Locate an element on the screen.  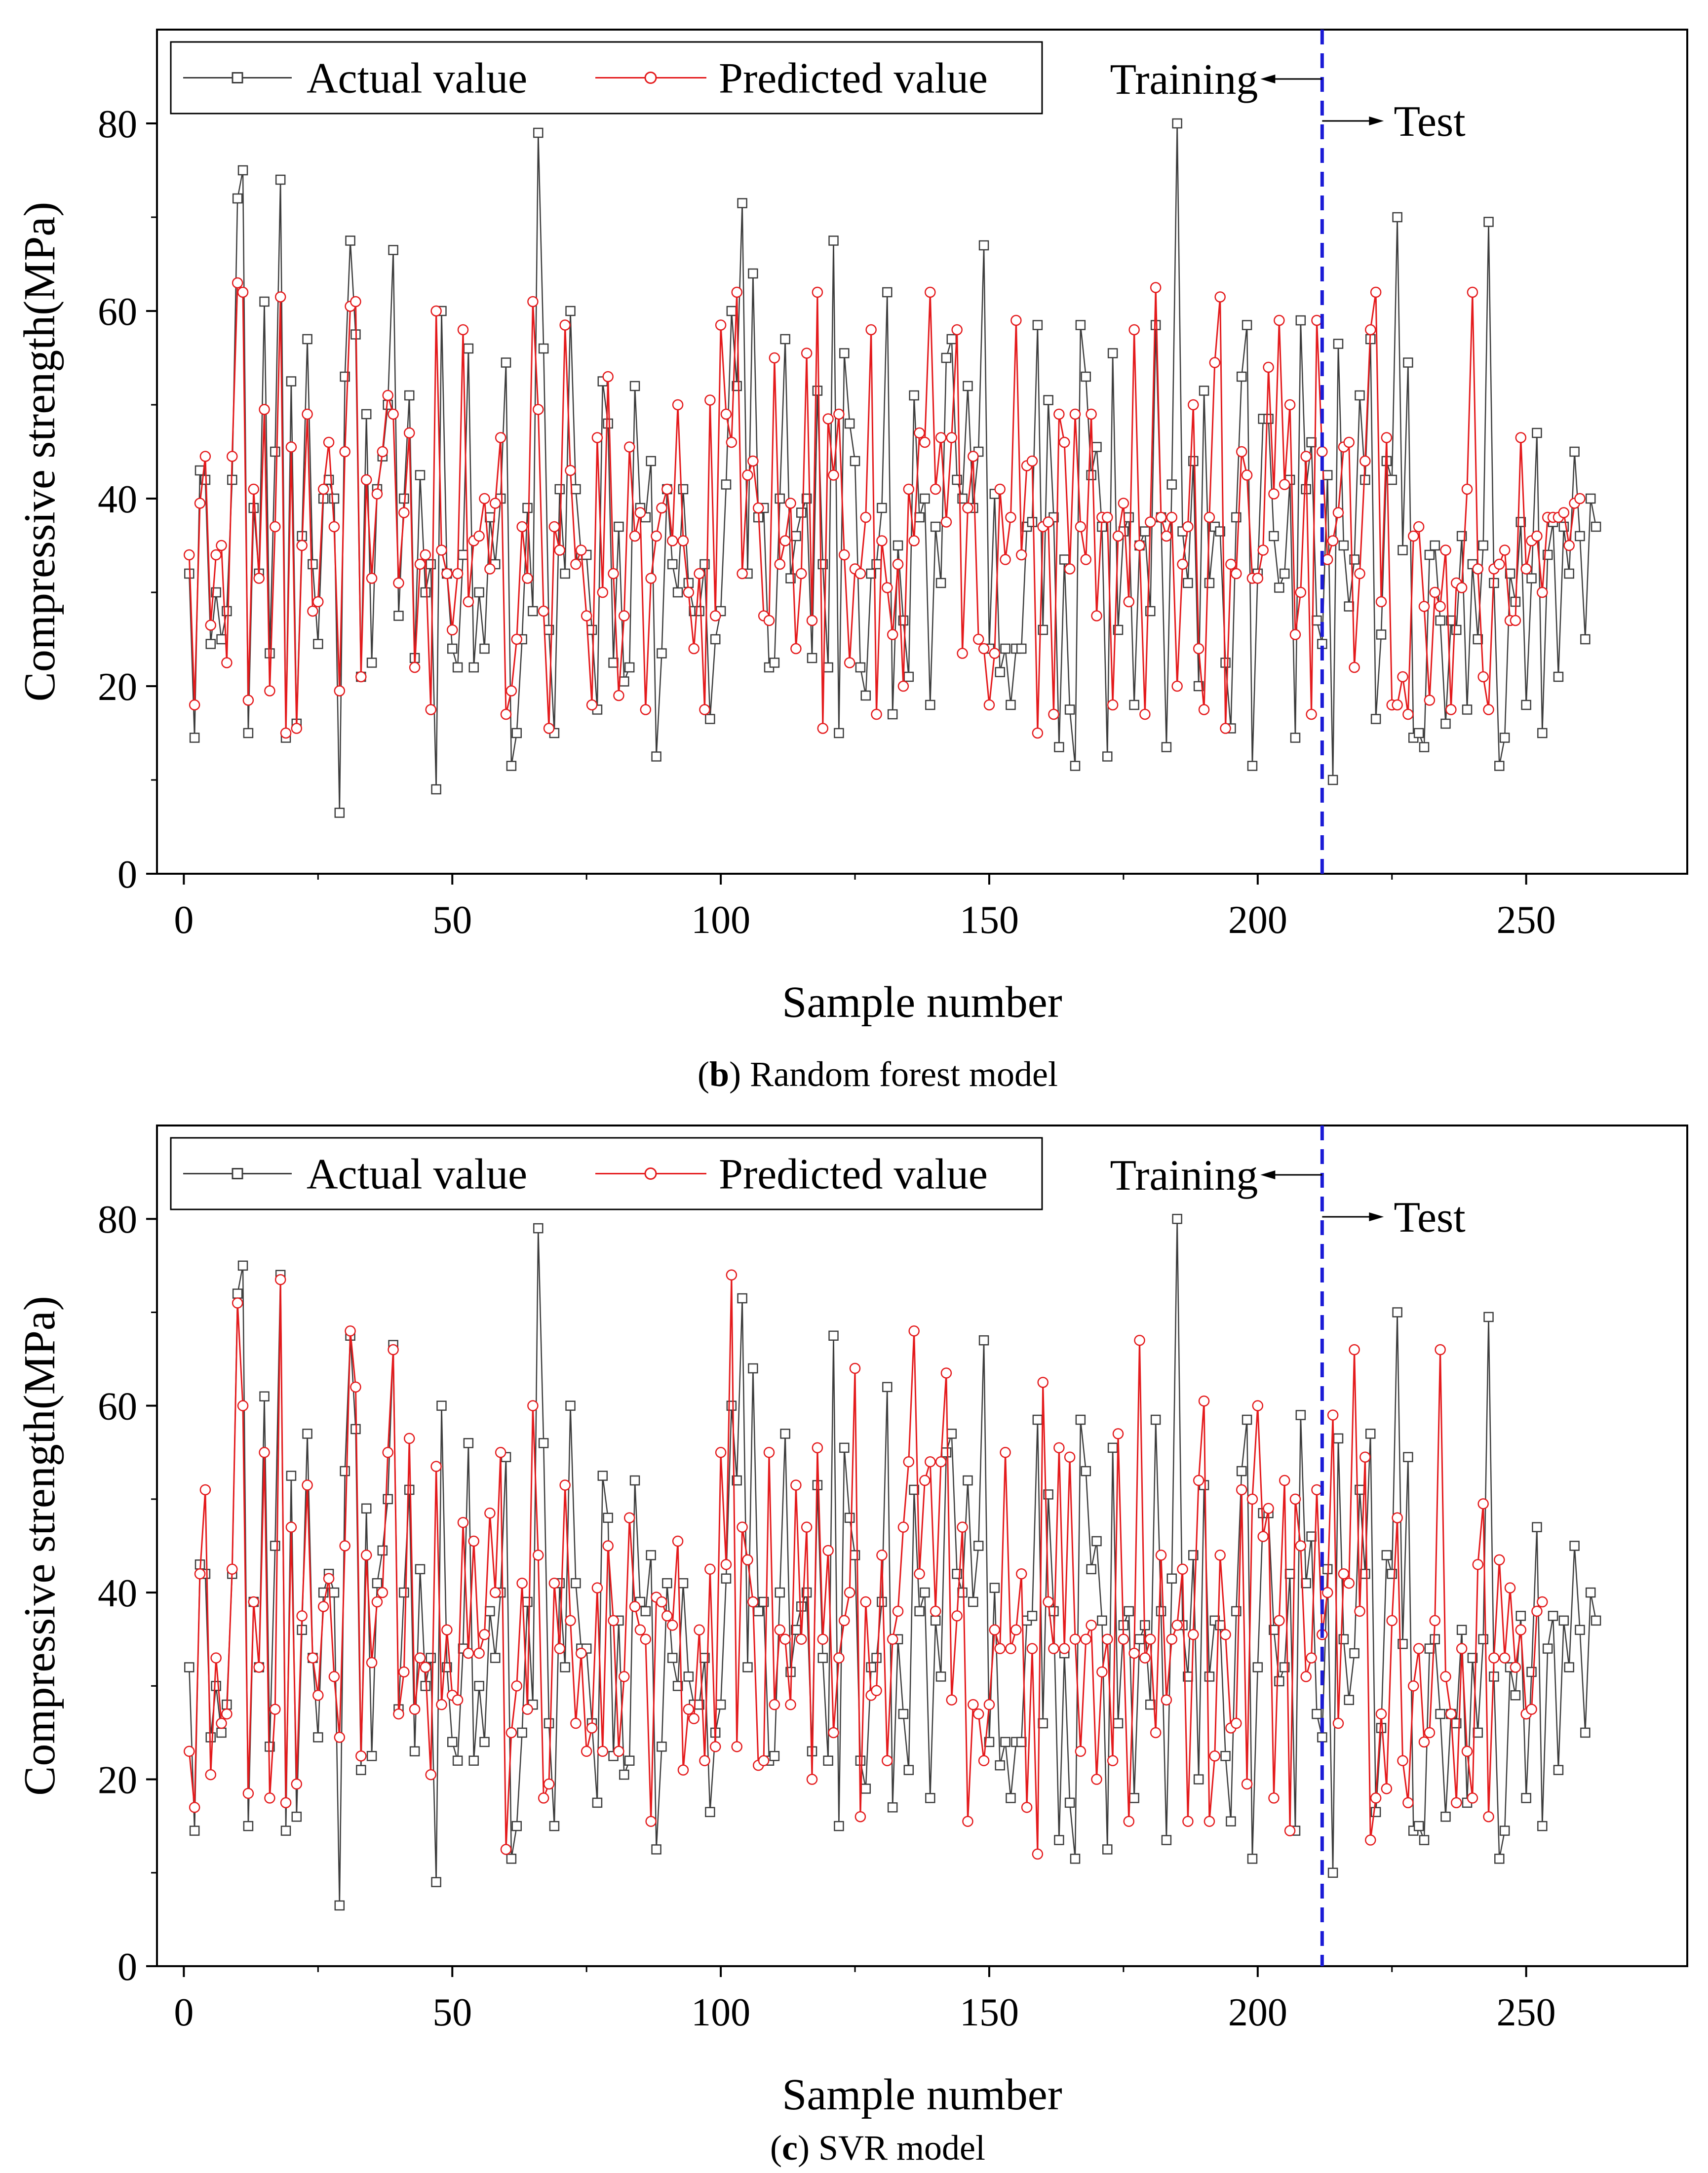
y-tick-label: 80 is located at coordinates (117, 124).